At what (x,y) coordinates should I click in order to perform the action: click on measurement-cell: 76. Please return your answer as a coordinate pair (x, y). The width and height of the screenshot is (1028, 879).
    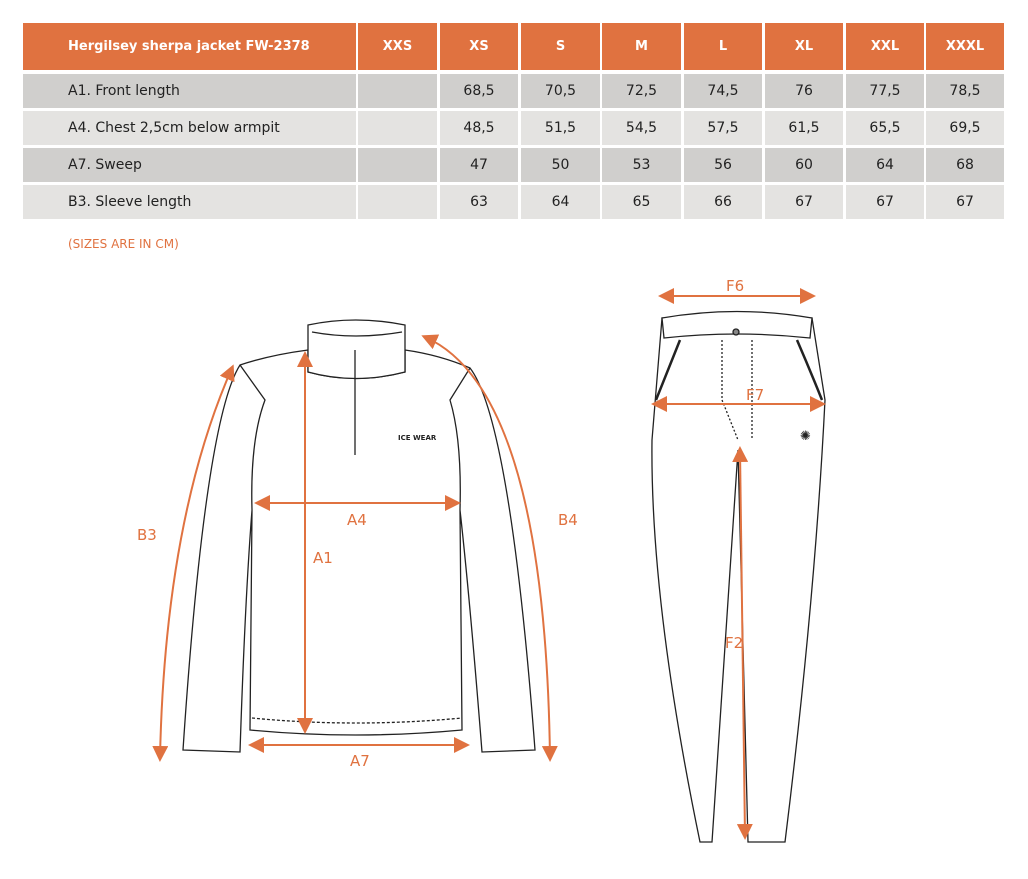
    Looking at the image, I should click on (804, 91).